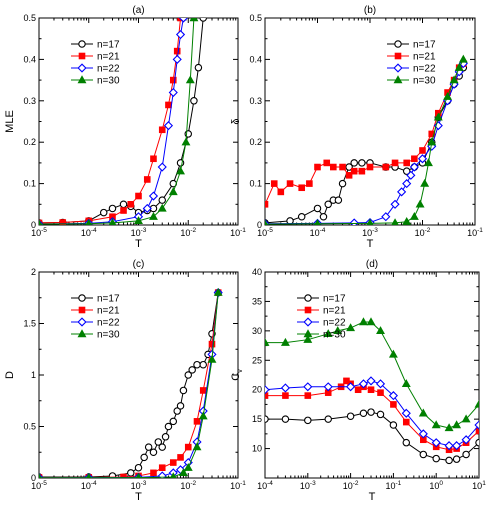 This screenshot has height=508, width=491. What do you see at coordinates (370, 244) in the screenshot?
I see `x-axis-label: T` at bounding box center [370, 244].